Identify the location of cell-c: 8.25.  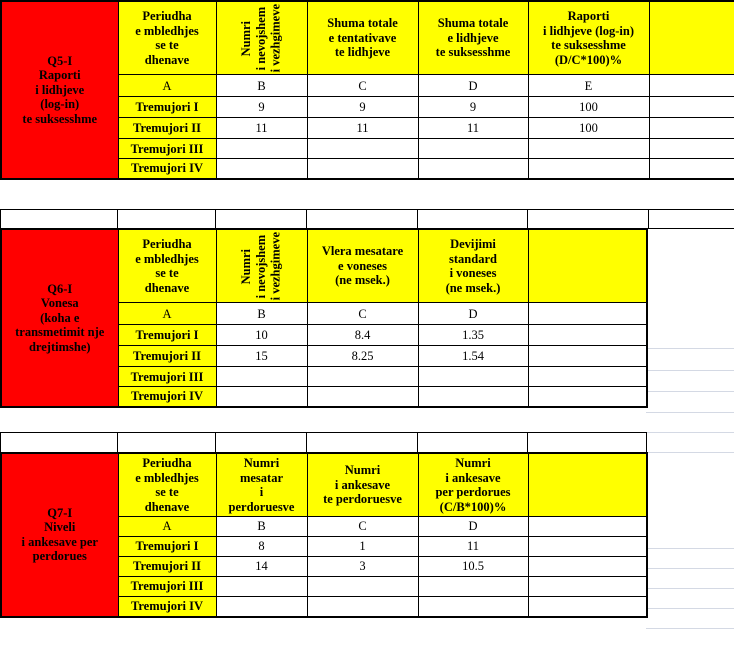
(362, 356).